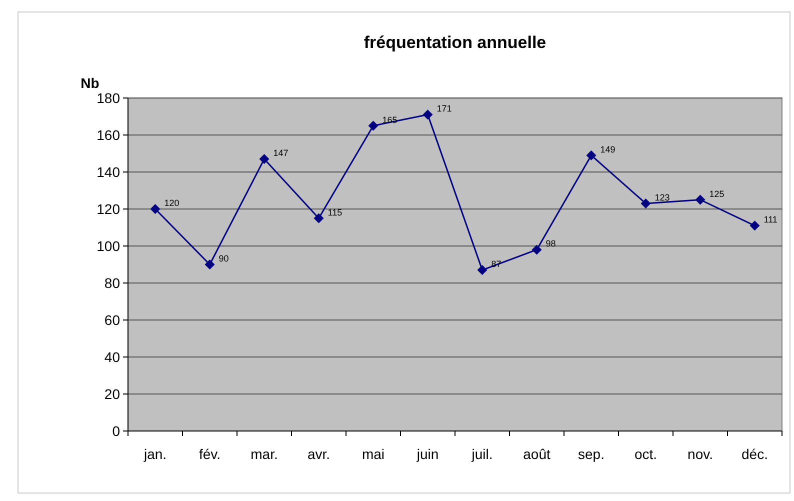 The width and height of the screenshot is (794, 501). Describe the element at coordinates (209, 454) in the screenshot. I see `x-tick-label: fév.` at that location.